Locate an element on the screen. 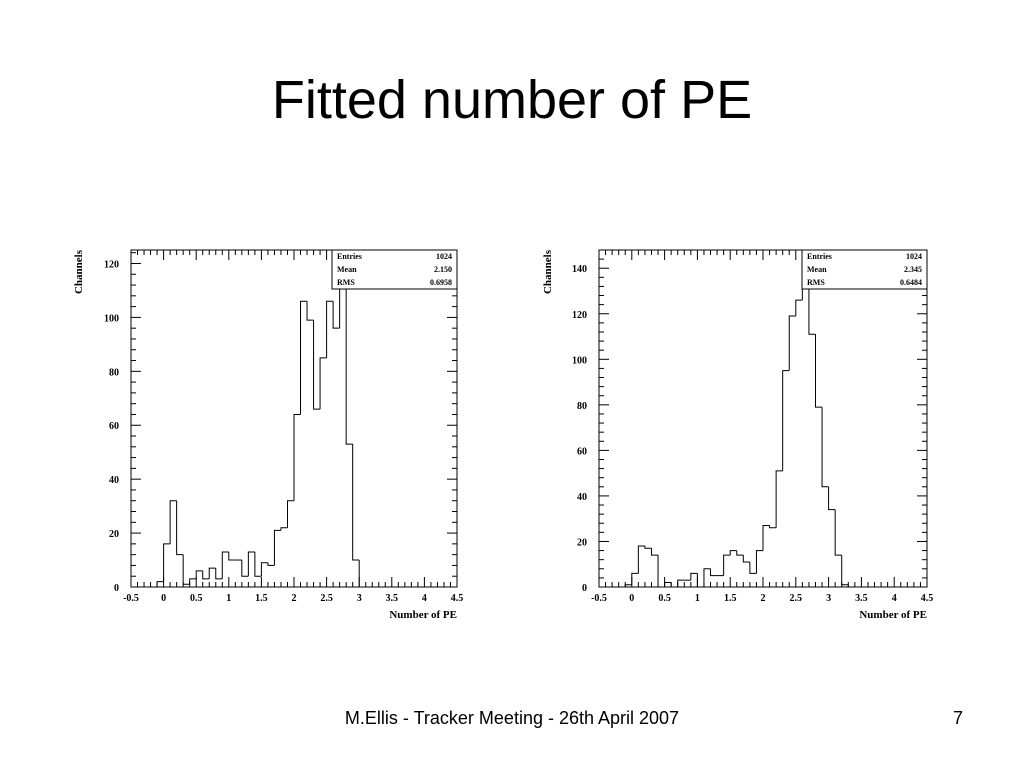  x-tick-label: 3.5 is located at coordinates (392, 598).